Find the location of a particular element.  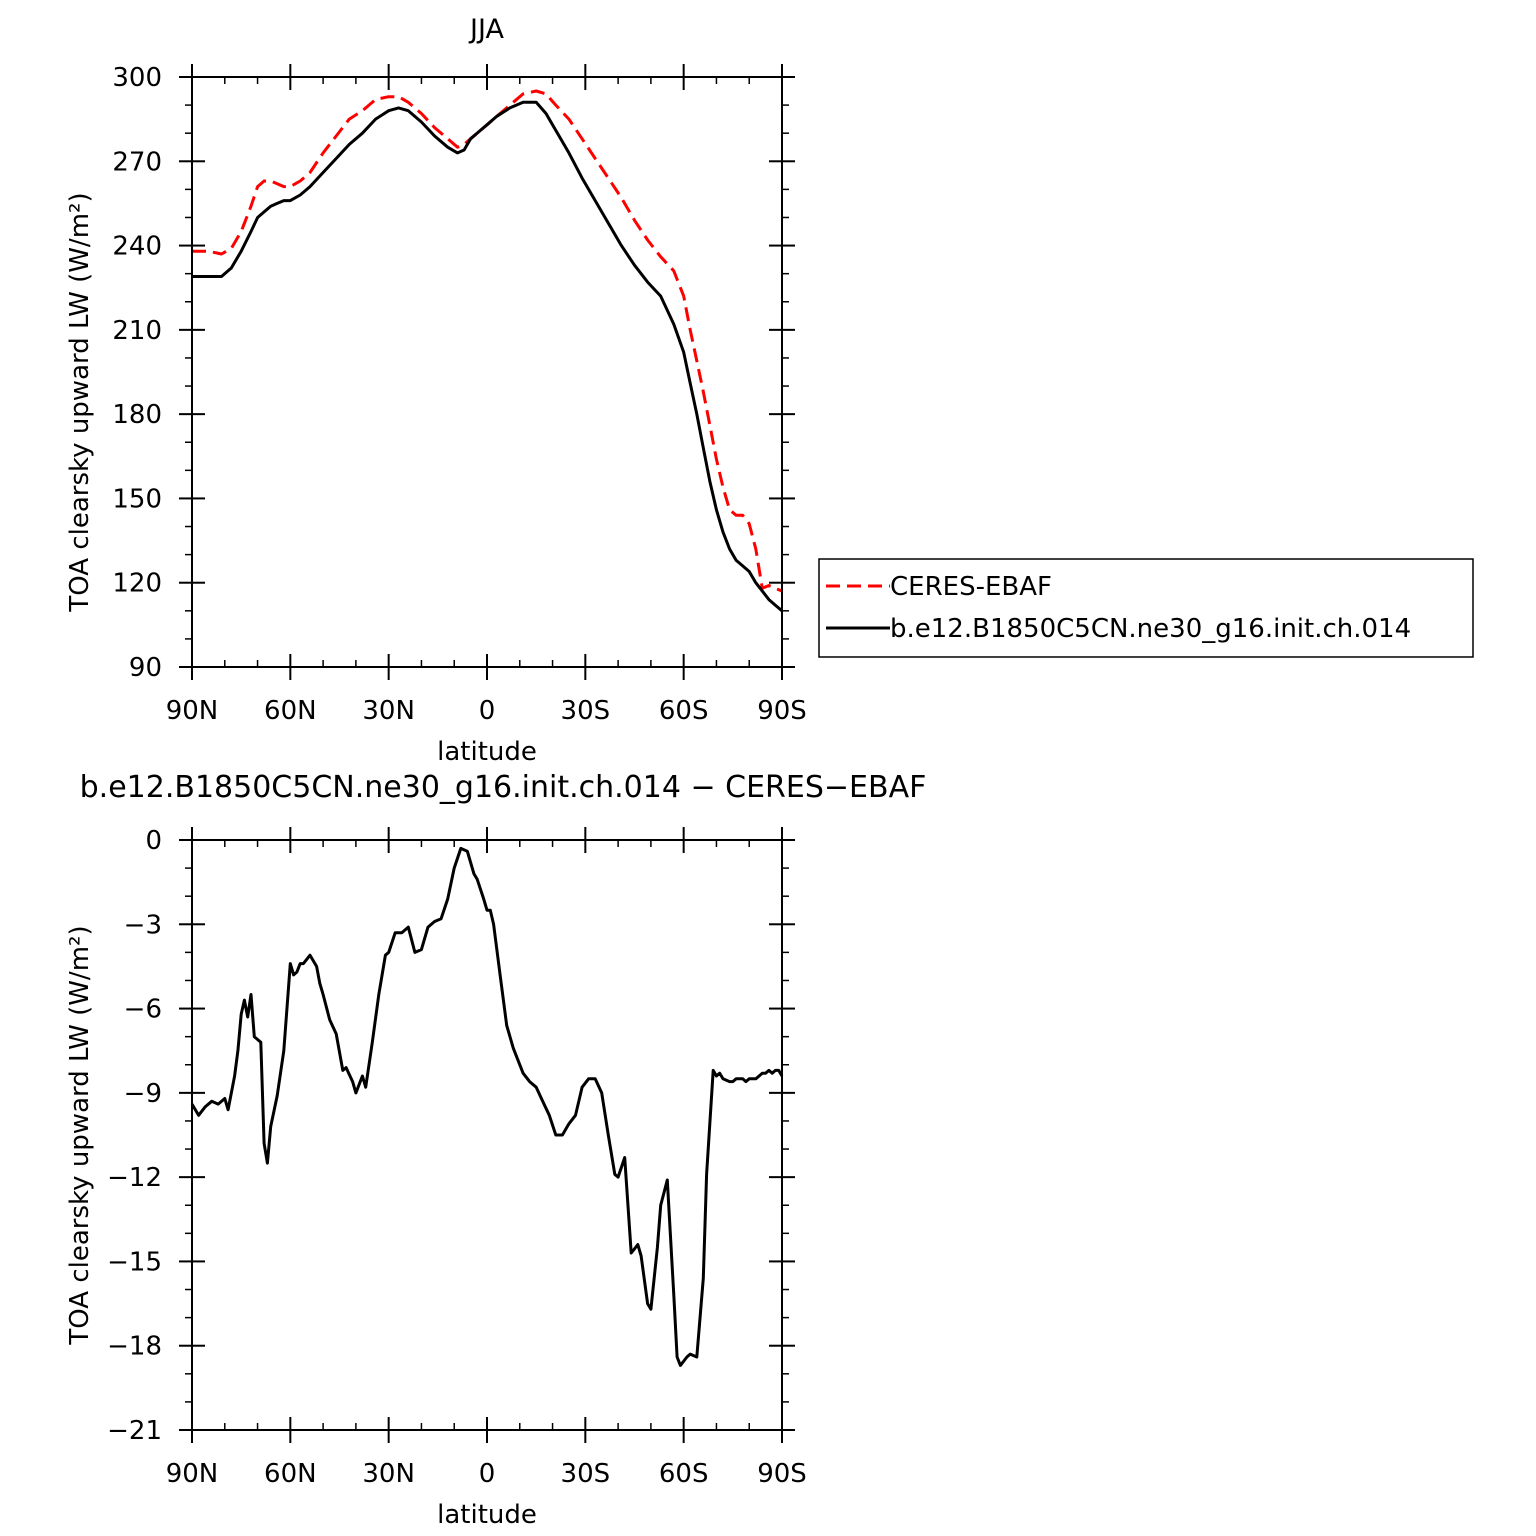

top-panel-y-tick-labels: 90 120 150 180 210 240 270 300 is located at coordinates (137, 373).